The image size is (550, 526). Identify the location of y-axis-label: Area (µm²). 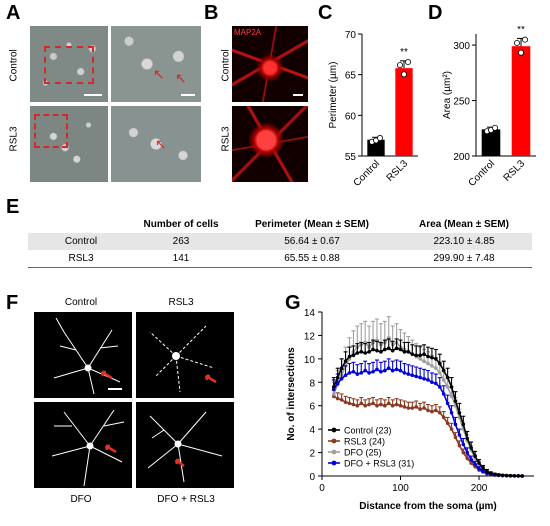
(447, 95).